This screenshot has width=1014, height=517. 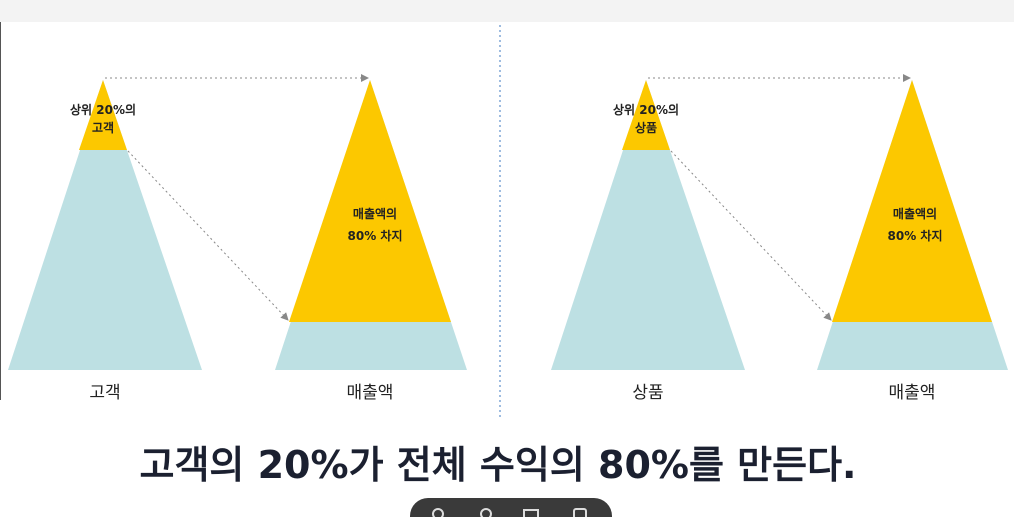 What do you see at coordinates (647, 393) in the screenshot?
I see `base-label: 상품` at bounding box center [647, 393].